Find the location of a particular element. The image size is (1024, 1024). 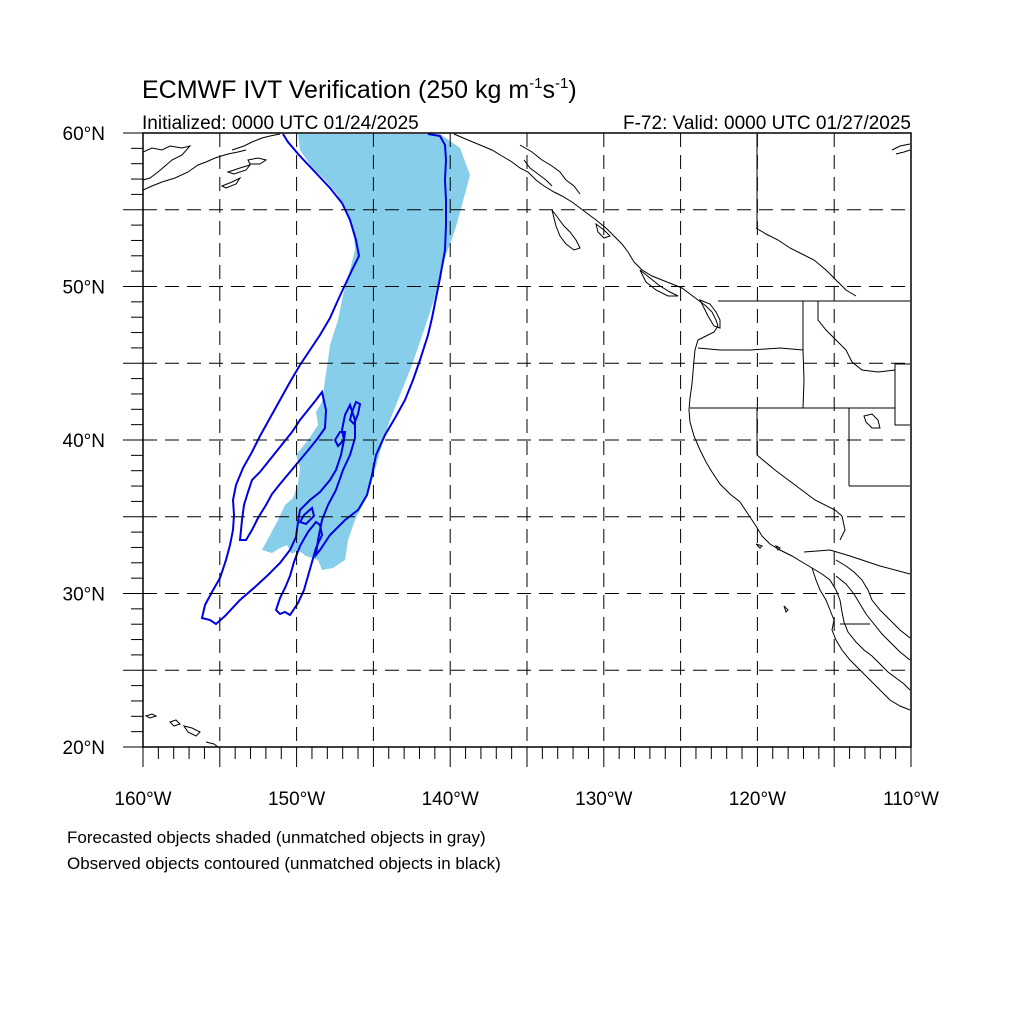

longitude-label: 130°W is located at coordinates (603, 799).